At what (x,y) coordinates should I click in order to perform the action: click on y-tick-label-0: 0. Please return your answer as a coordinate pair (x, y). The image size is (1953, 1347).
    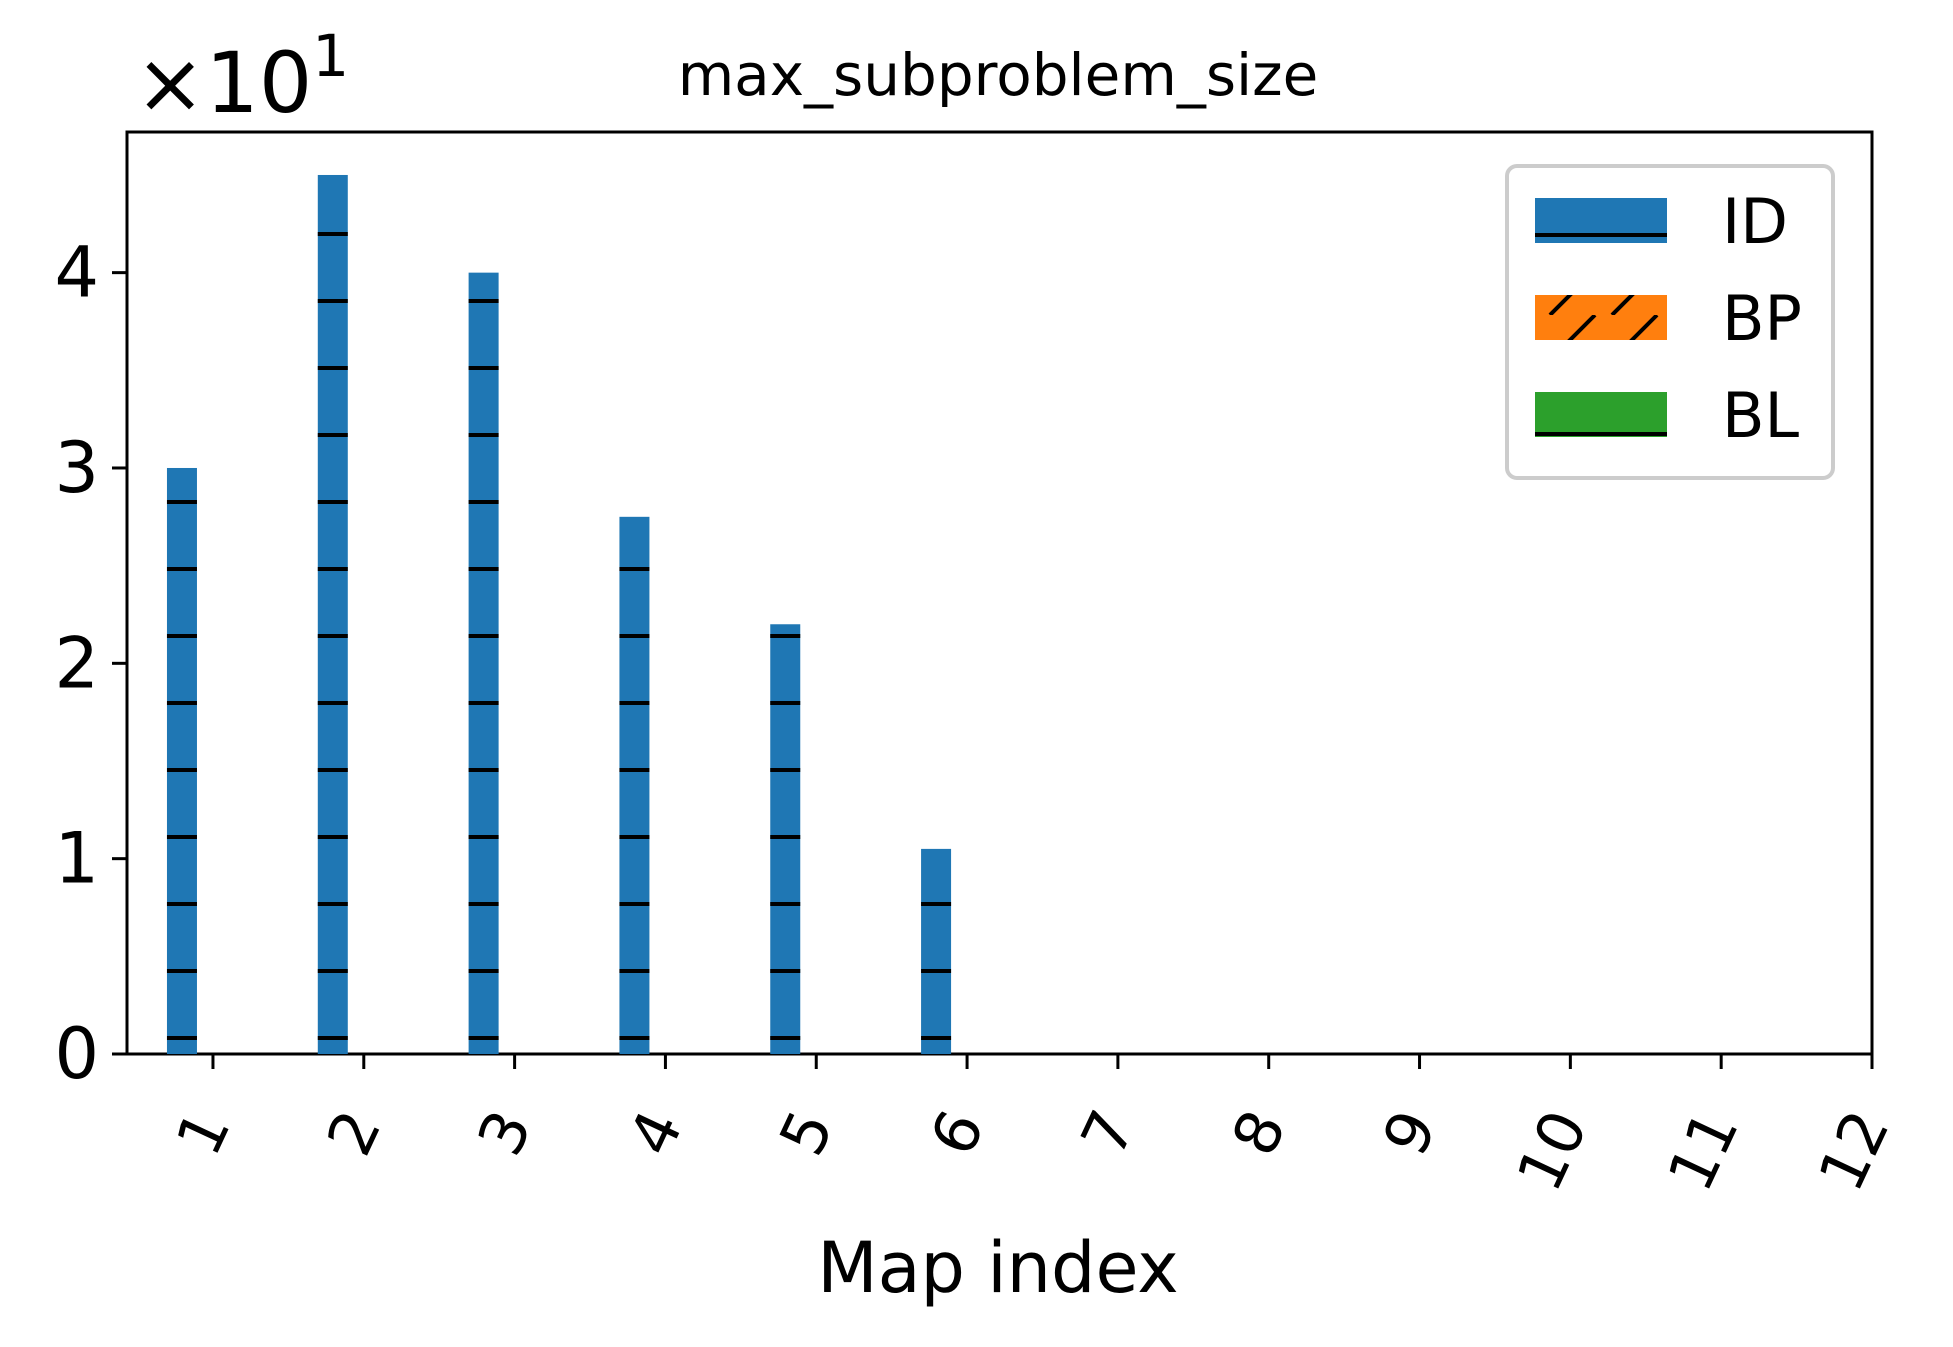
    Looking at the image, I should click on (76, 1054).